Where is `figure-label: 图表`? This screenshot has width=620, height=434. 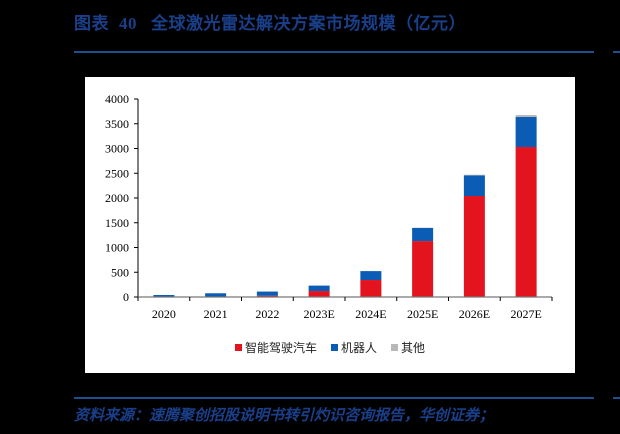
figure-label: 图表 is located at coordinates (91, 23).